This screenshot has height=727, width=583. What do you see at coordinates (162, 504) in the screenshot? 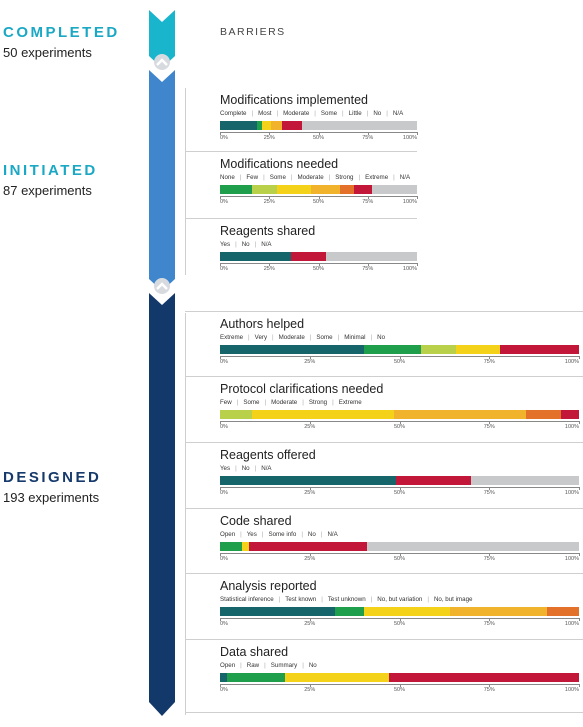
I see `designed-arrow-segment` at bounding box center [162, 504].